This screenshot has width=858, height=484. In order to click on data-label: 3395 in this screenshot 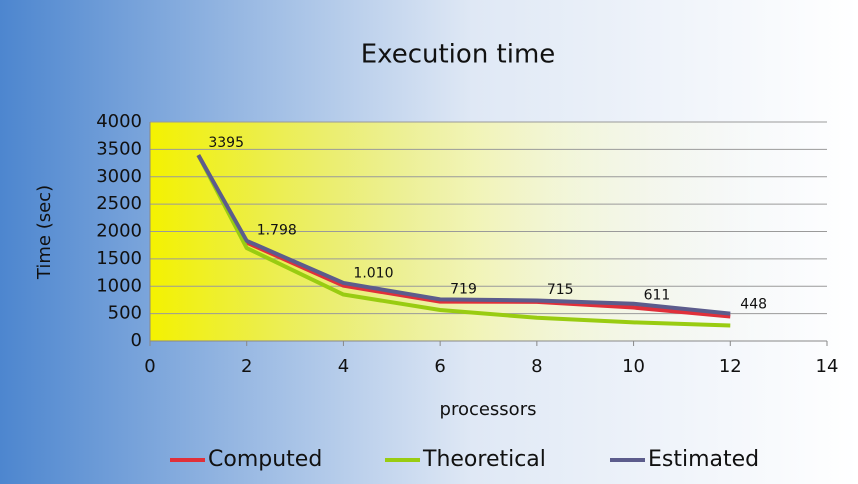, I will do `click(226, 143)`.